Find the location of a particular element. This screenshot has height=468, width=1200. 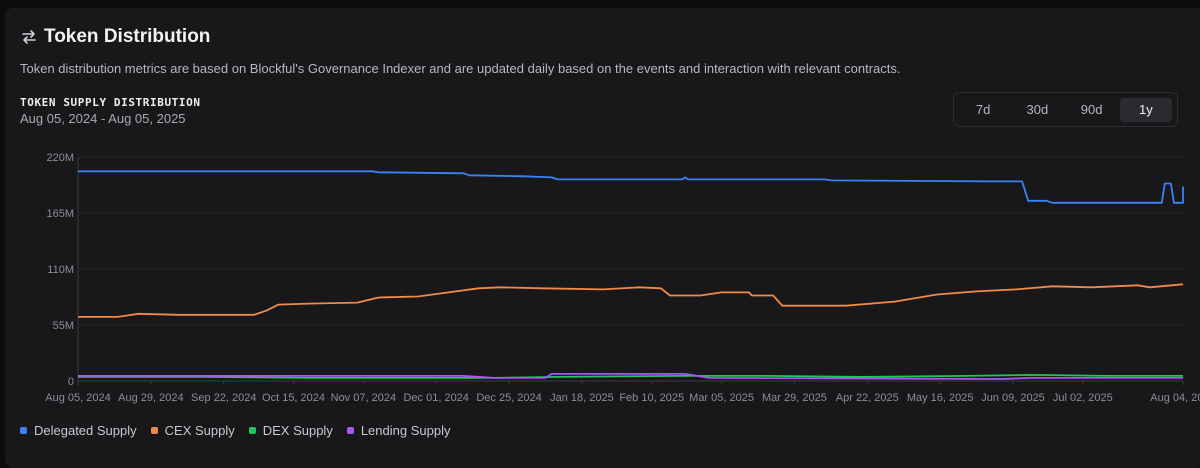

card-header: Token Distribution is located at coordinates (115, 37).